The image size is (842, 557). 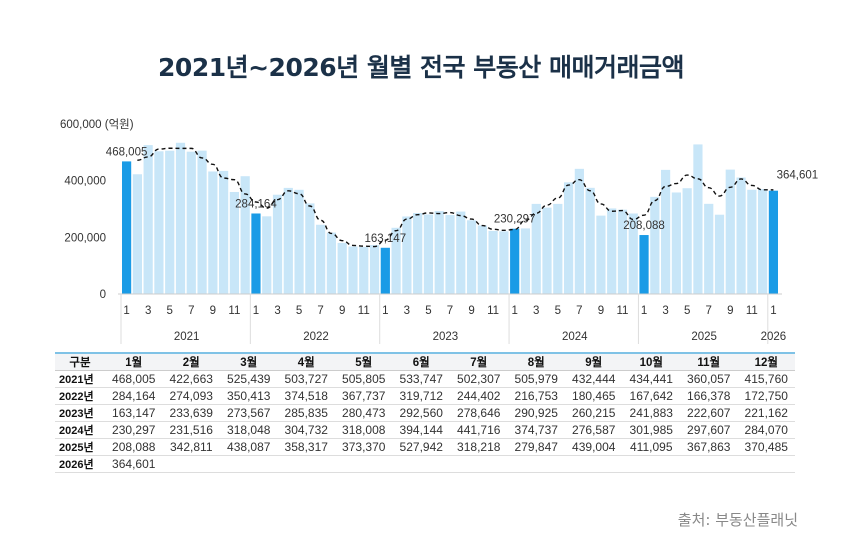 I want to click on column-header: 1월, so click(x=134, y=361).